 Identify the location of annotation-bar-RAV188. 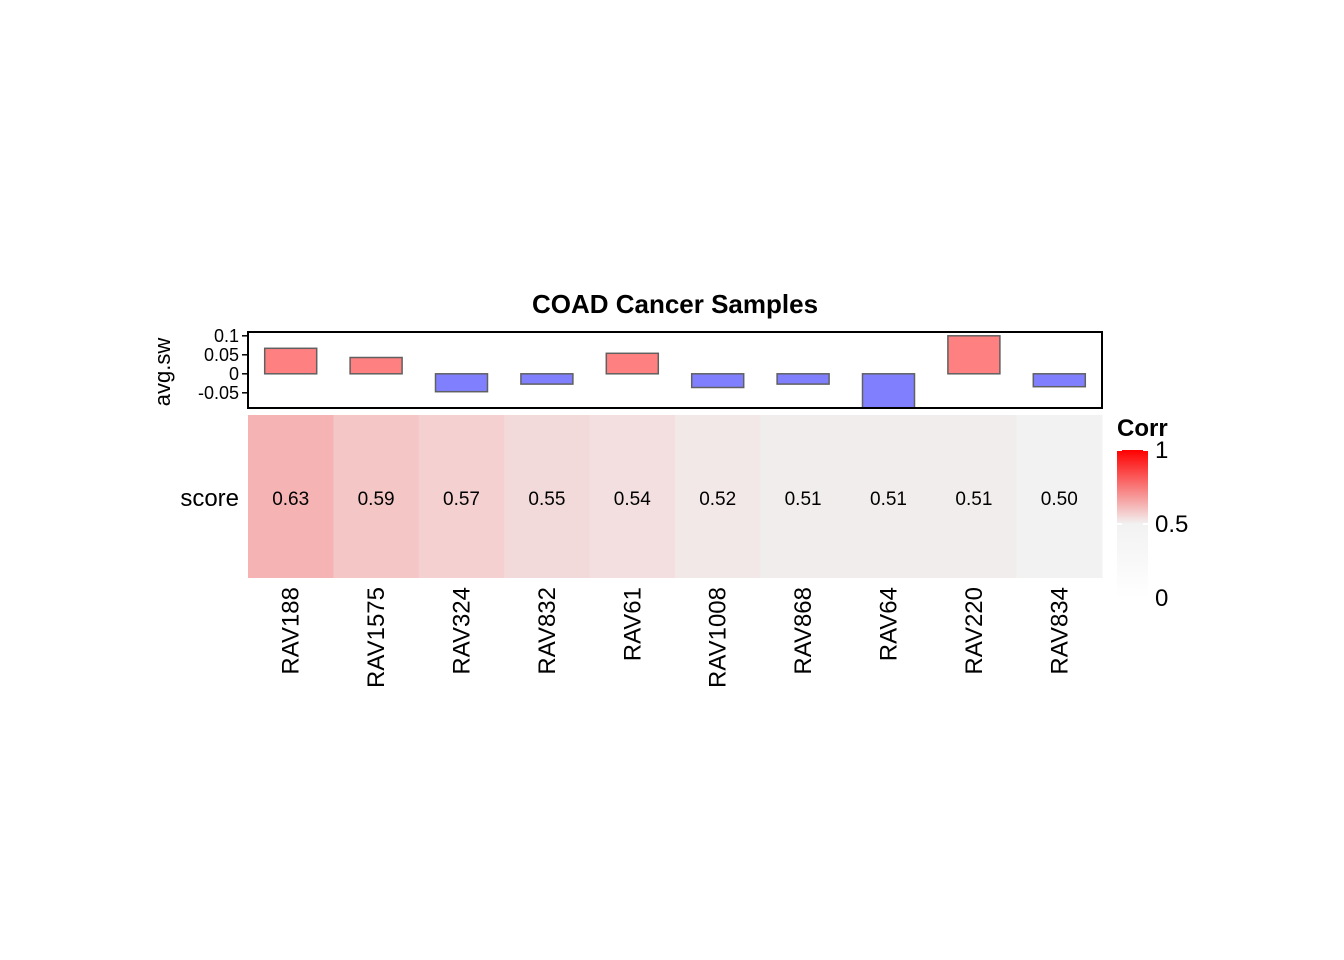
(290, 361).